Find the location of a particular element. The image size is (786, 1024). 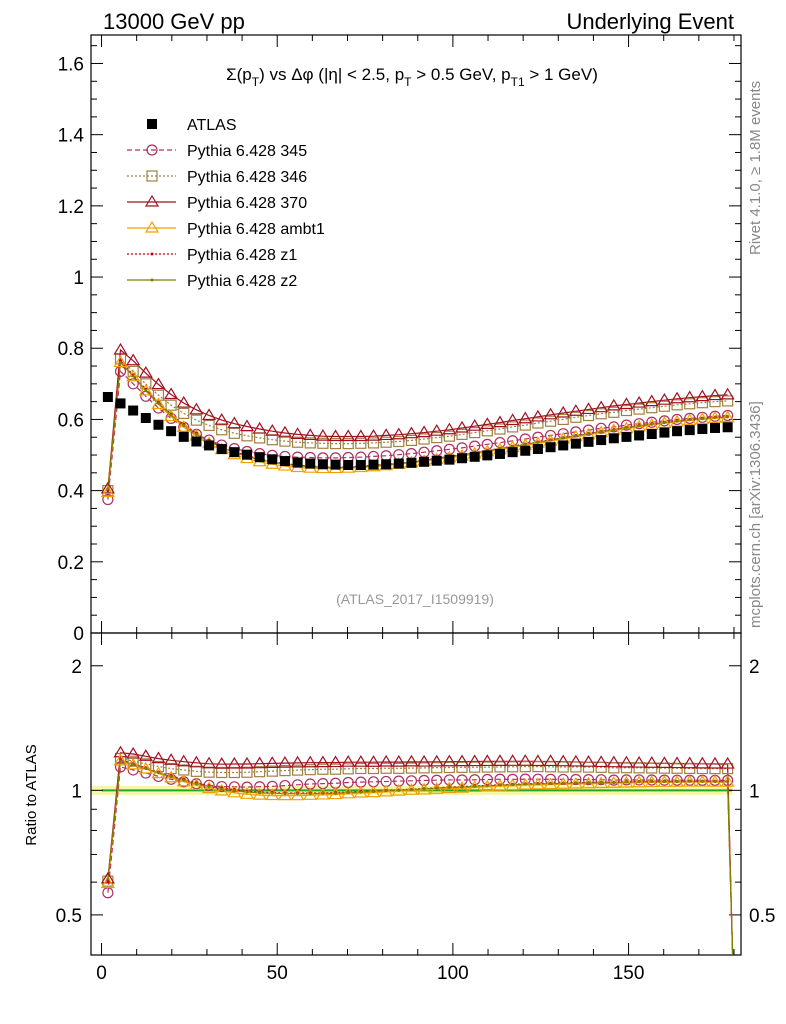

legend-entry-1-label: Pythia 6.428 345 is located at coordinates (247, 151).